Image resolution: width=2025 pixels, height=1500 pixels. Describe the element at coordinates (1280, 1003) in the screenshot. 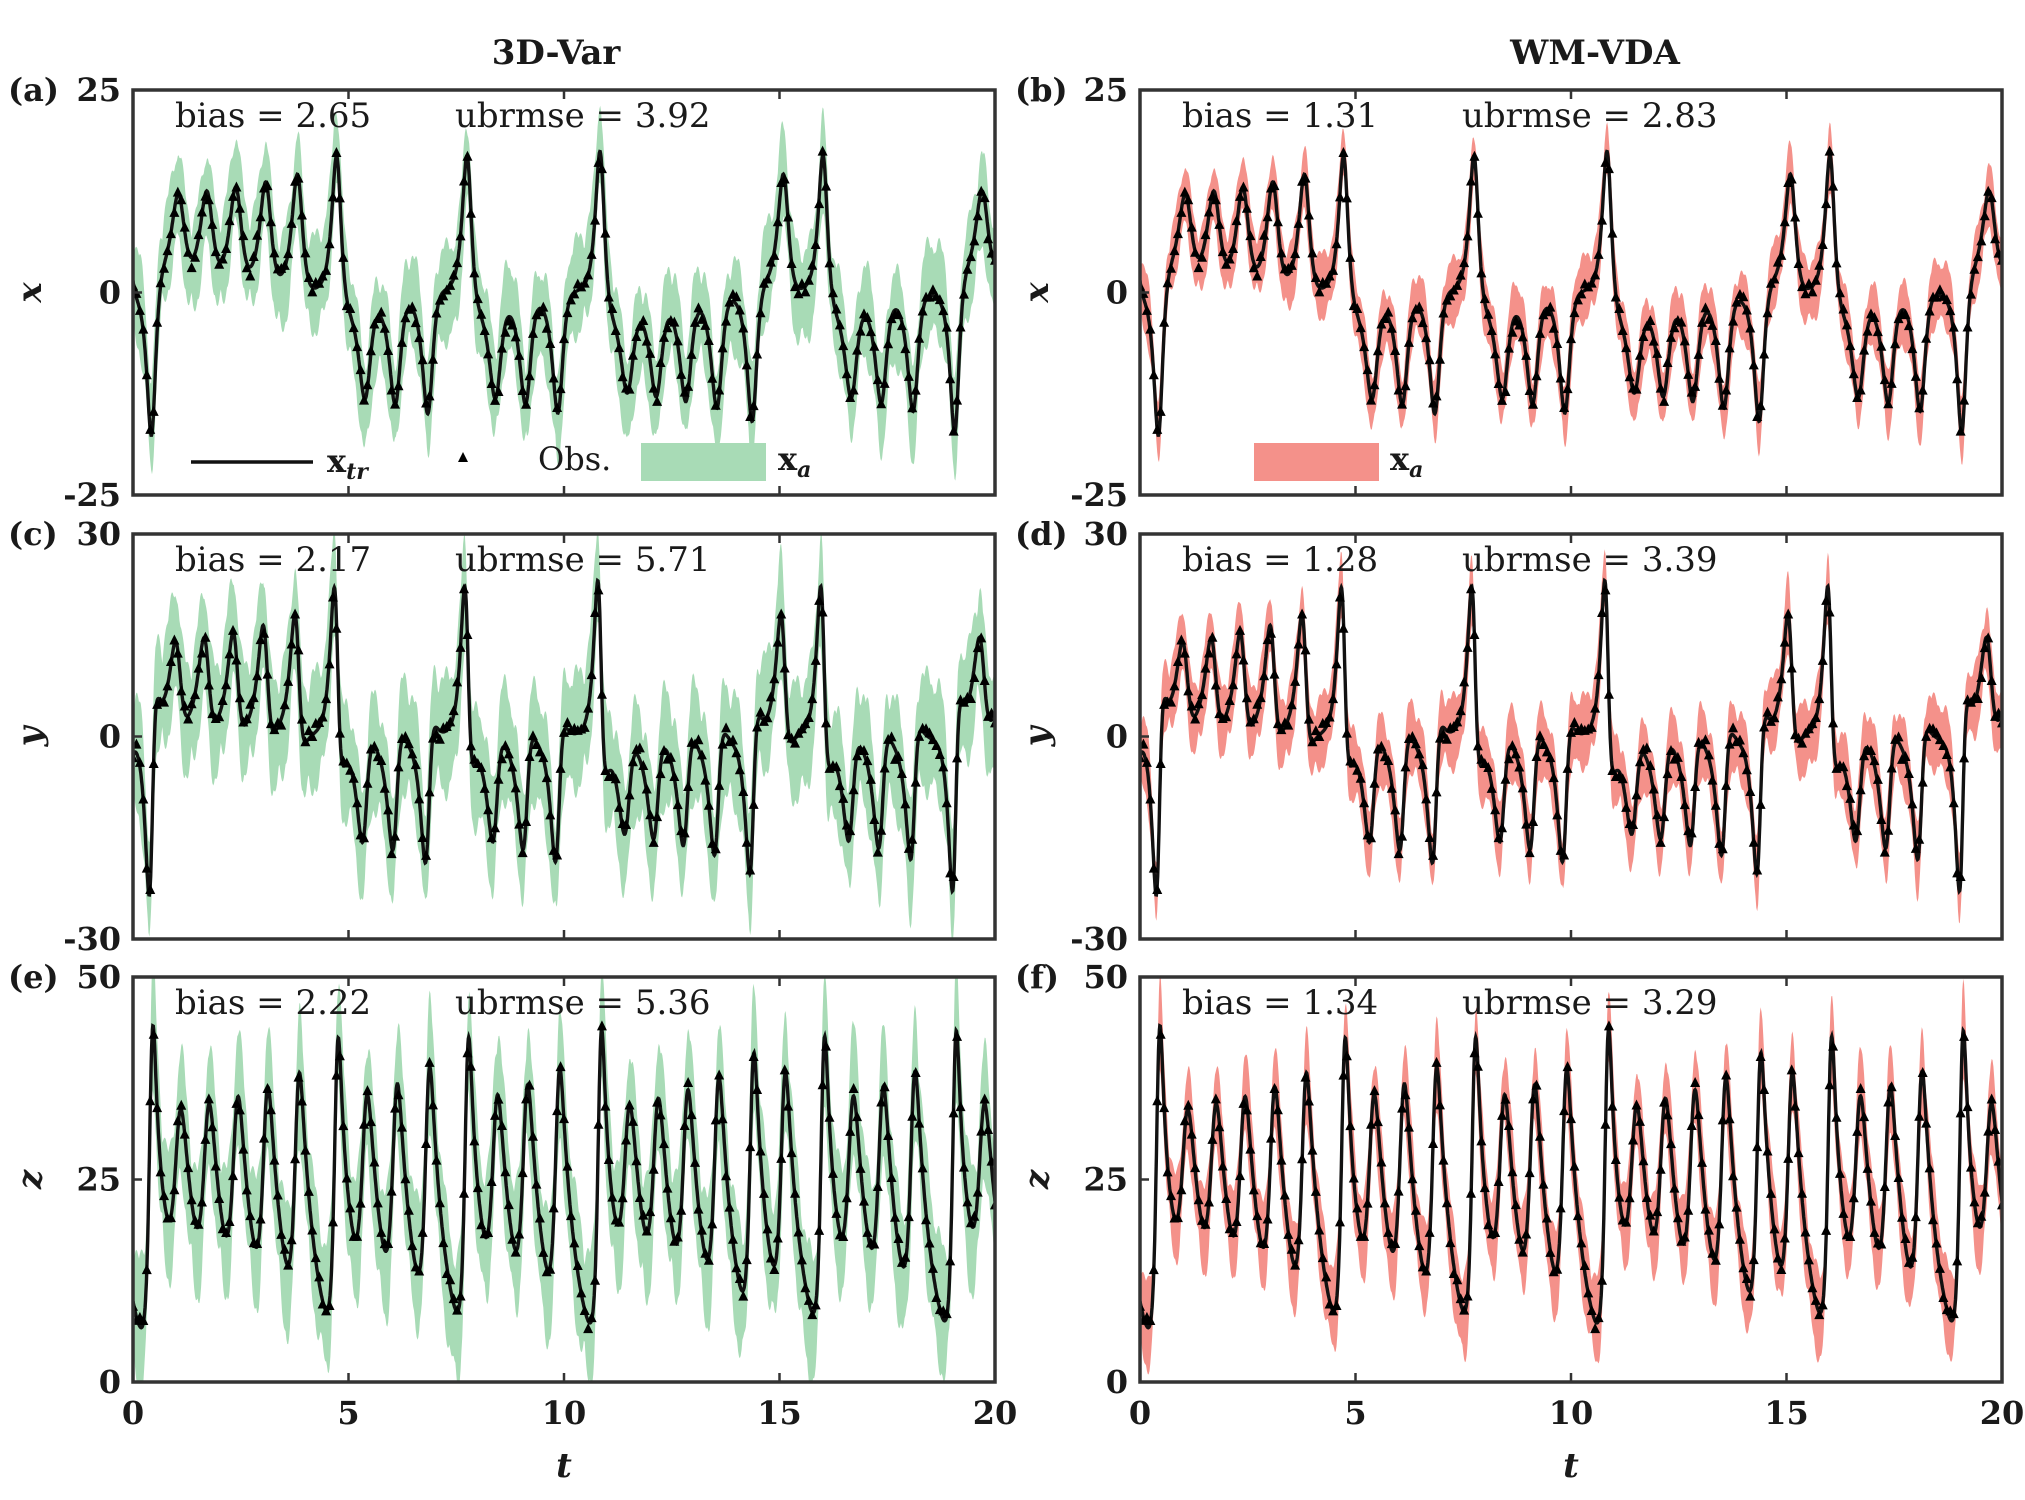

I see `bias-text: bias = 1.34` at that location.